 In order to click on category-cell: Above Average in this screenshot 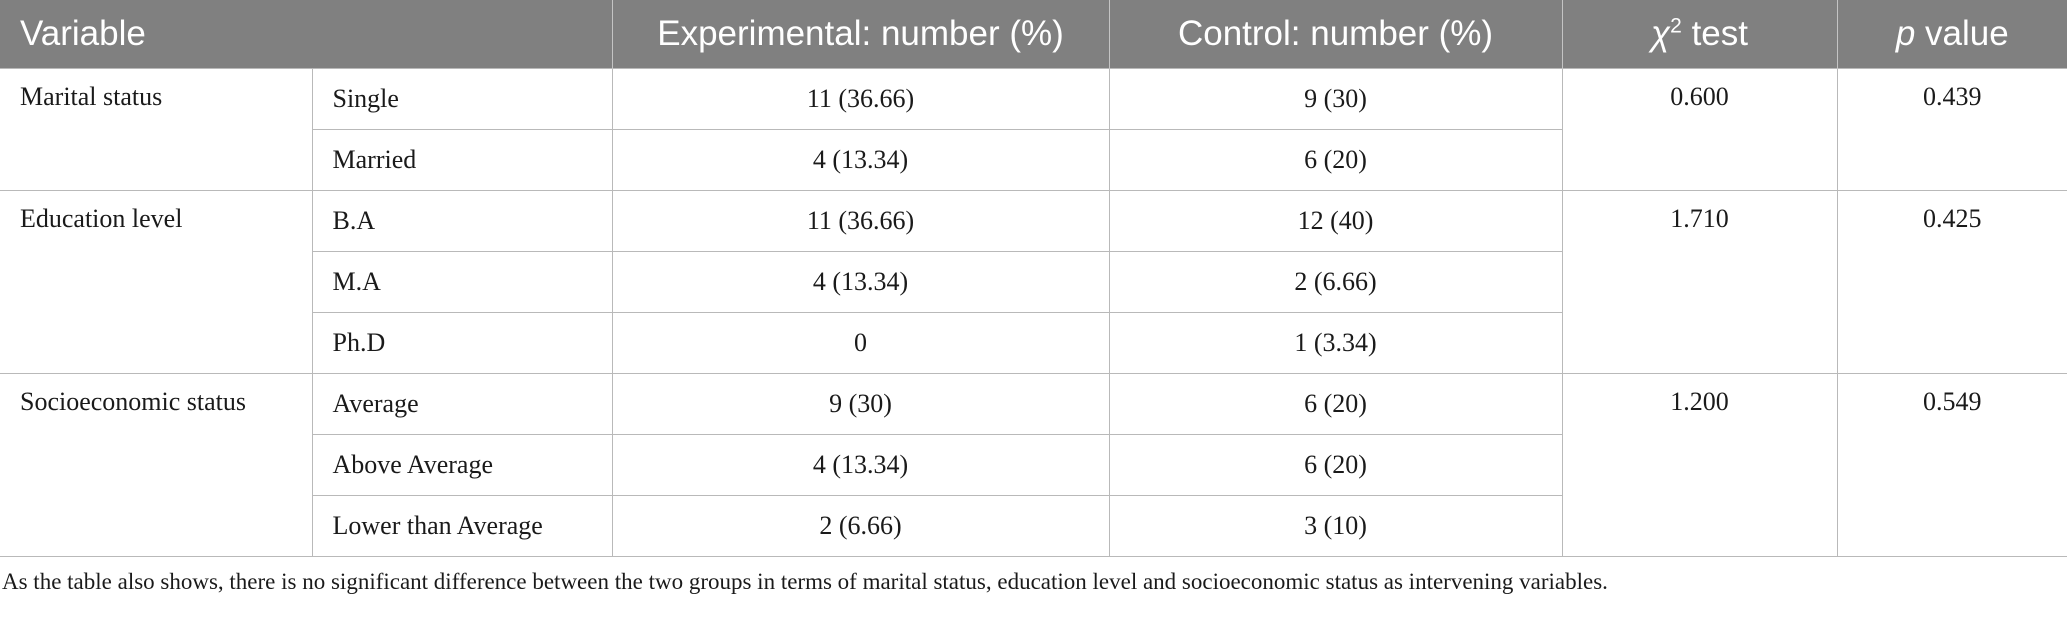, I will do `click(462, 464)`.